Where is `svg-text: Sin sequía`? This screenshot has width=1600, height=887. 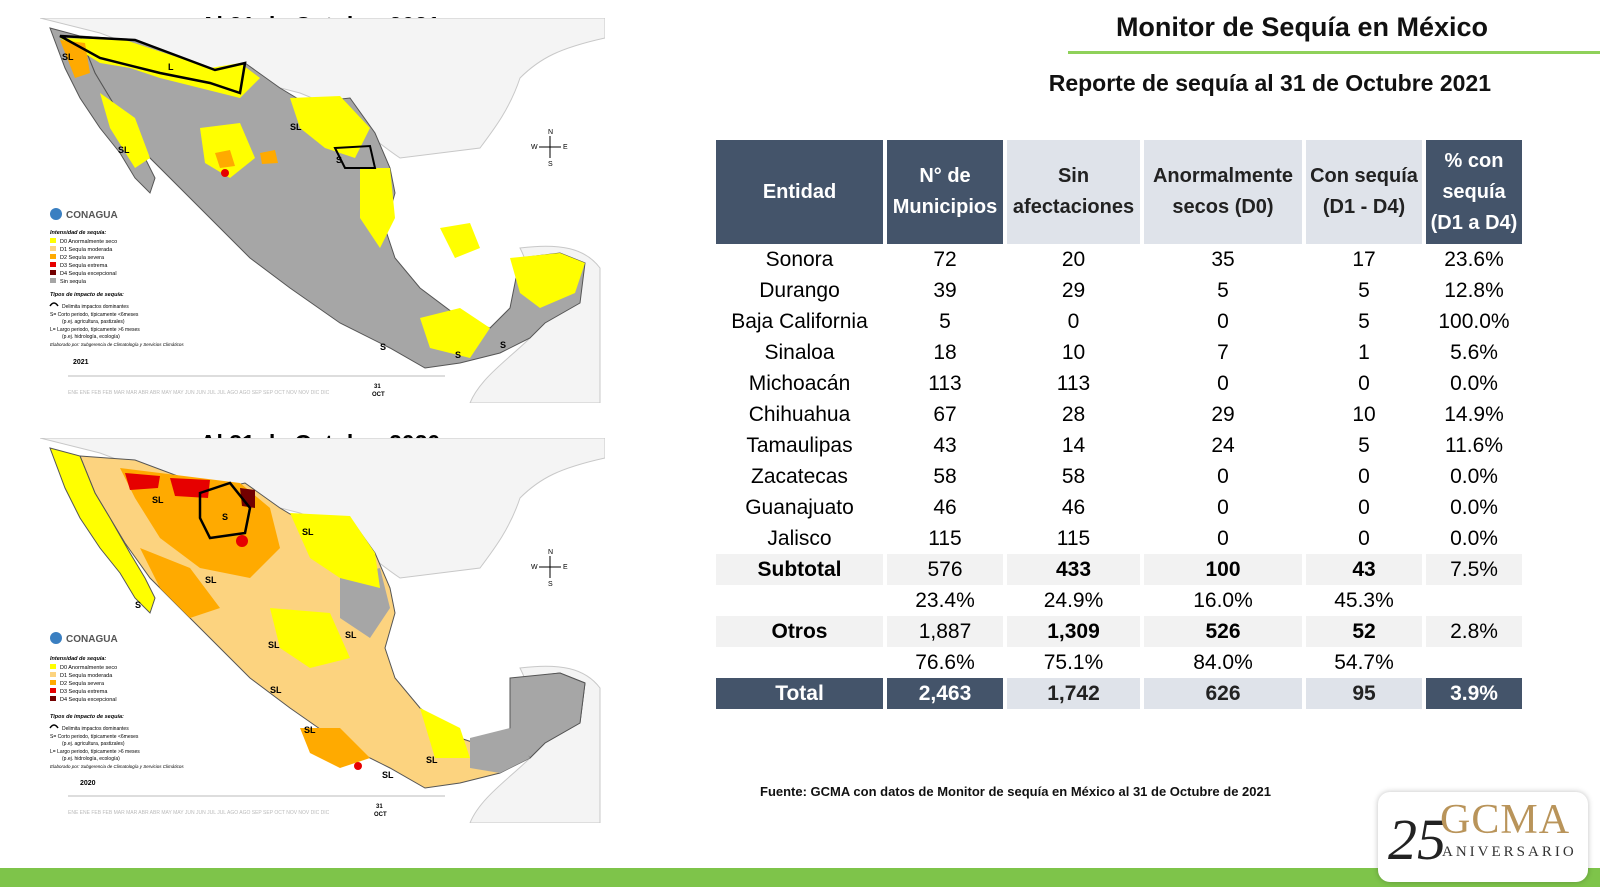 svg-text: Sin sequía is located at coordinates (73, 282).